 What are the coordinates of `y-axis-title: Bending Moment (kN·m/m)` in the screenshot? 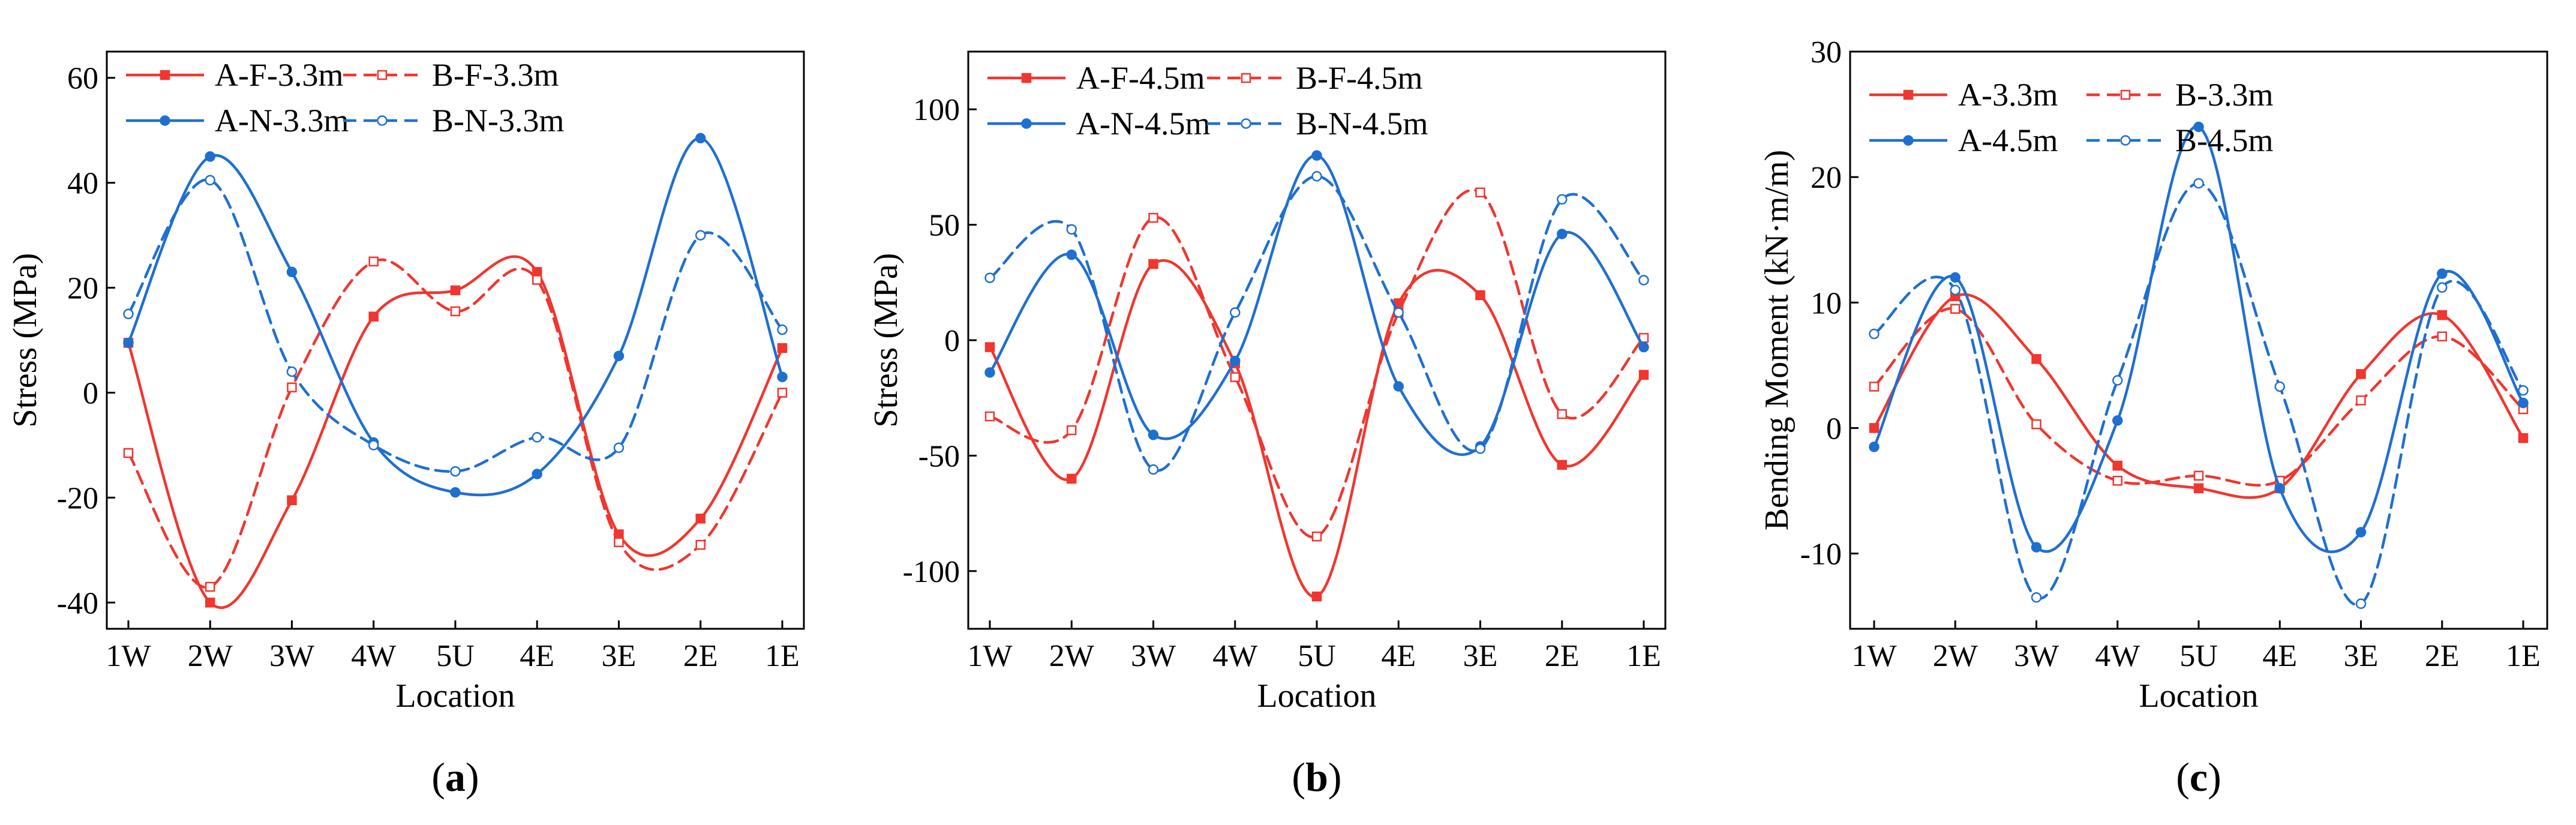 It's located at (1777, 340).